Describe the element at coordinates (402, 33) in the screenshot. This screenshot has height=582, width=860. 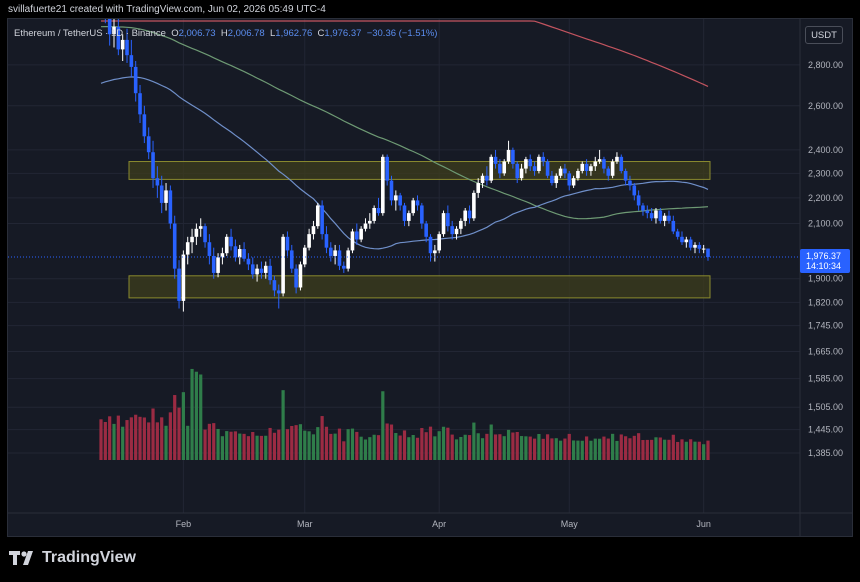
I see `change-value: −30.36 (−1.51%)` at that location.